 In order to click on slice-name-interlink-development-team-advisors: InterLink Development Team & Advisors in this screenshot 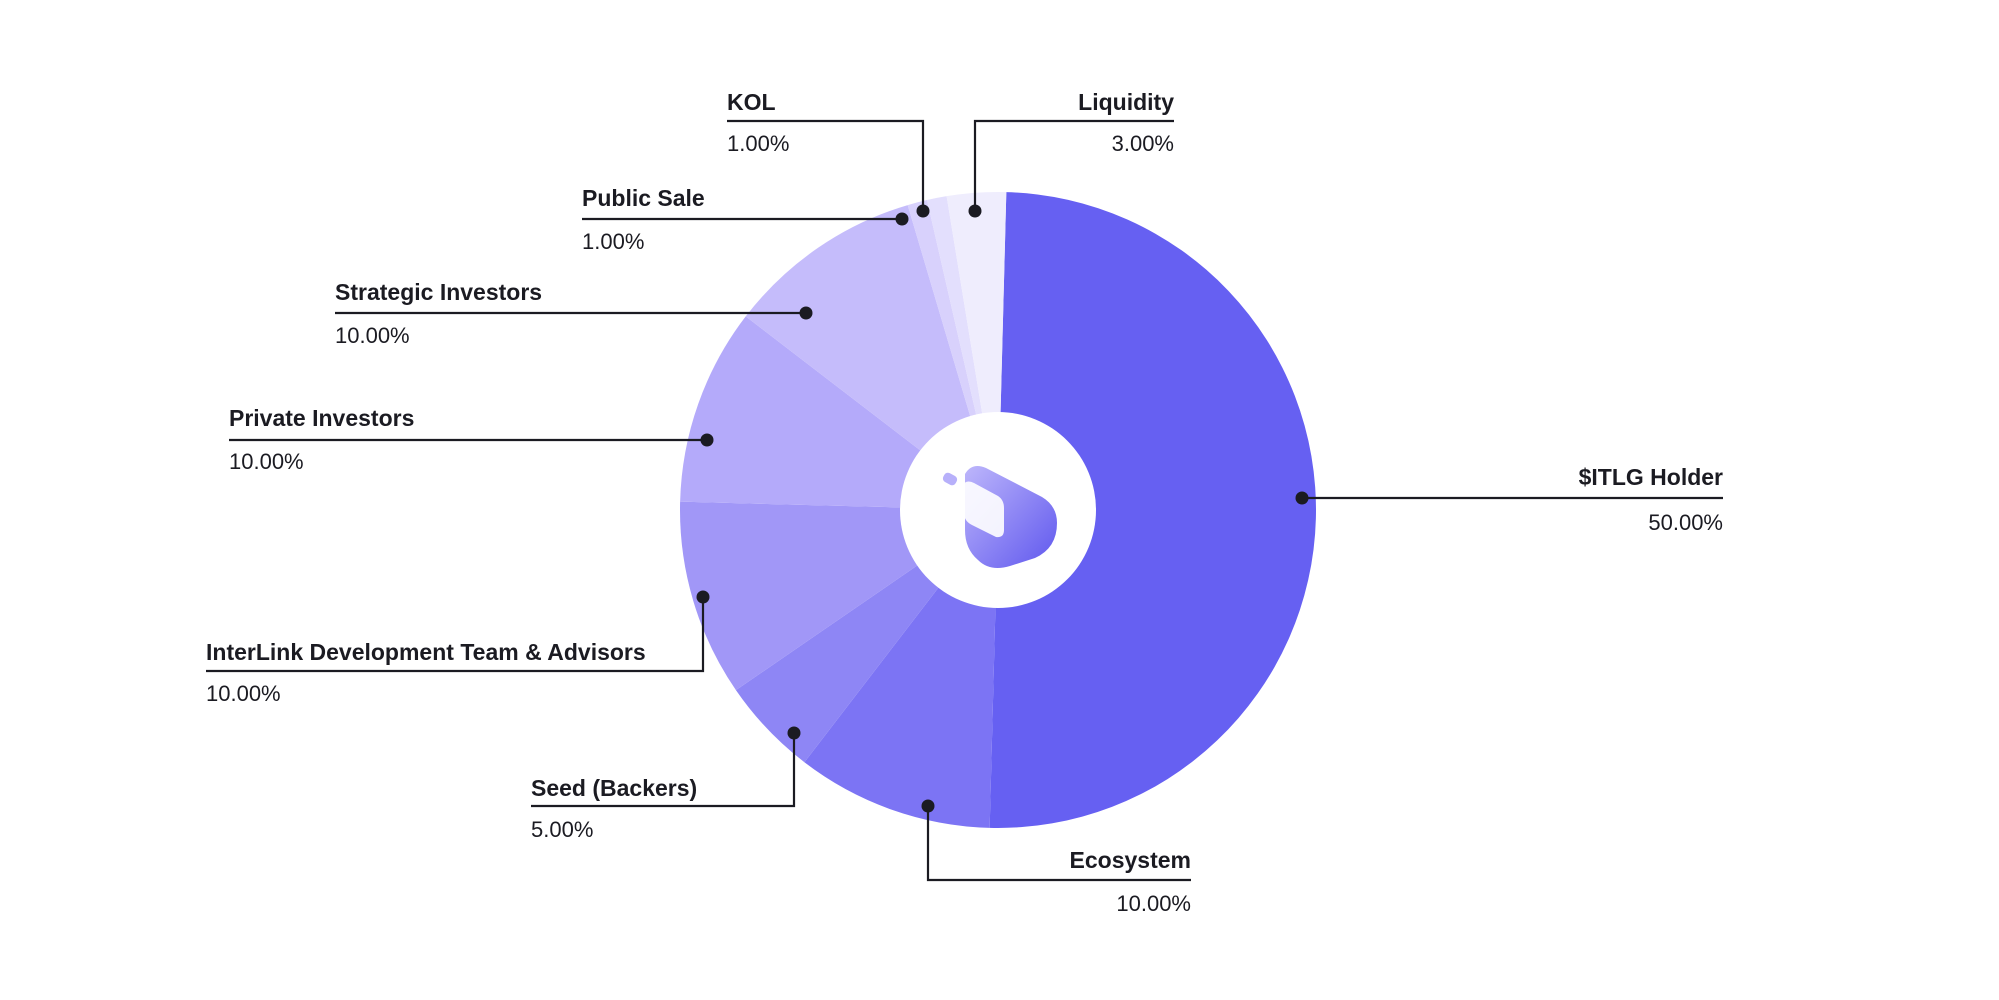, I will do `click(426, 652)`.